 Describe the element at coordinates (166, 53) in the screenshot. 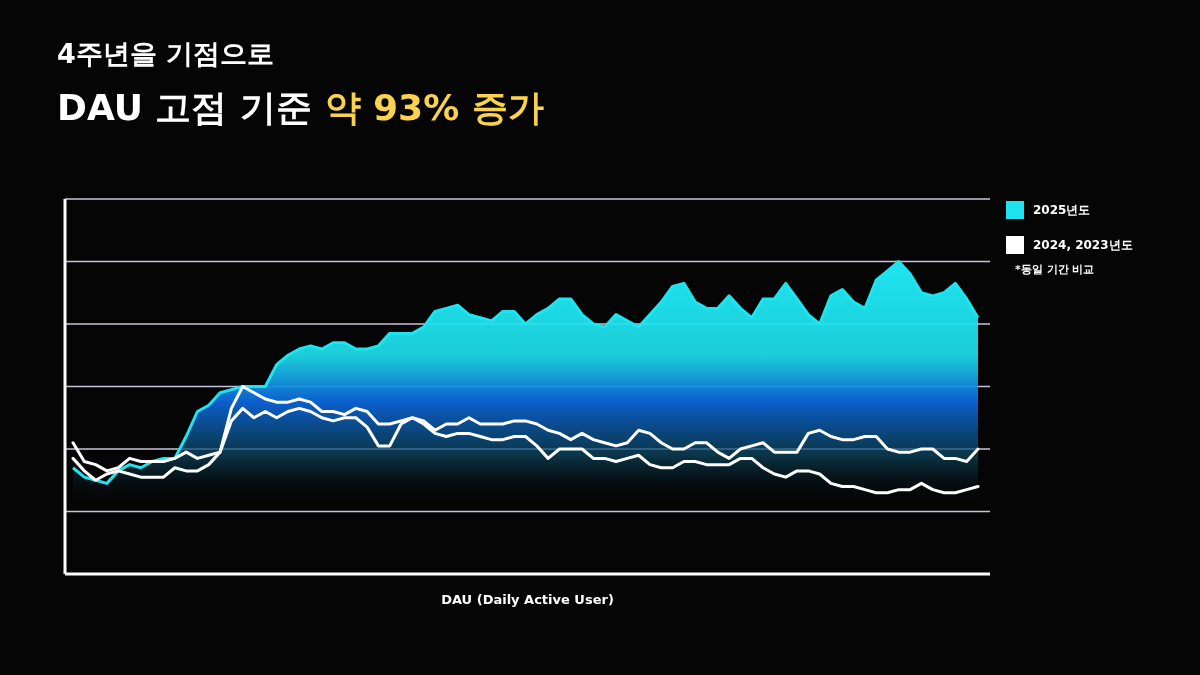

I see `chart-title: 4주년을 기점으로` at that location.